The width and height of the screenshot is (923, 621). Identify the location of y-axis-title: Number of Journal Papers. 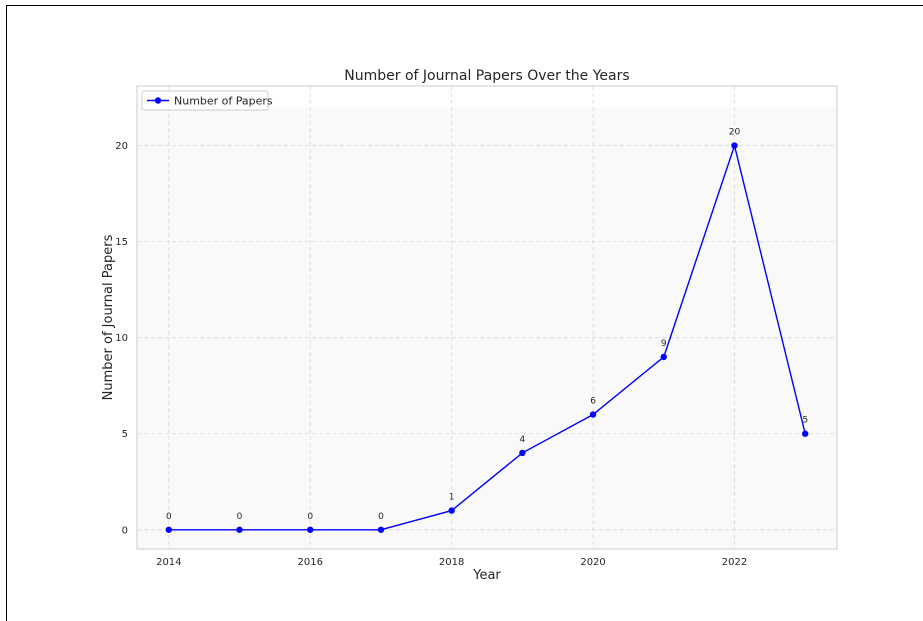
(108, 317).